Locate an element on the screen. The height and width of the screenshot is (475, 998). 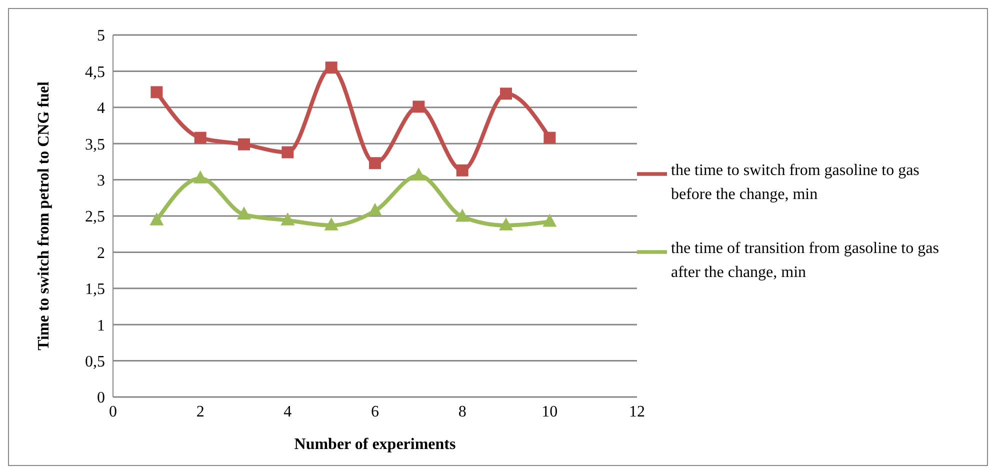
x-tick-label: 4 is located at coordinates (288, 411).